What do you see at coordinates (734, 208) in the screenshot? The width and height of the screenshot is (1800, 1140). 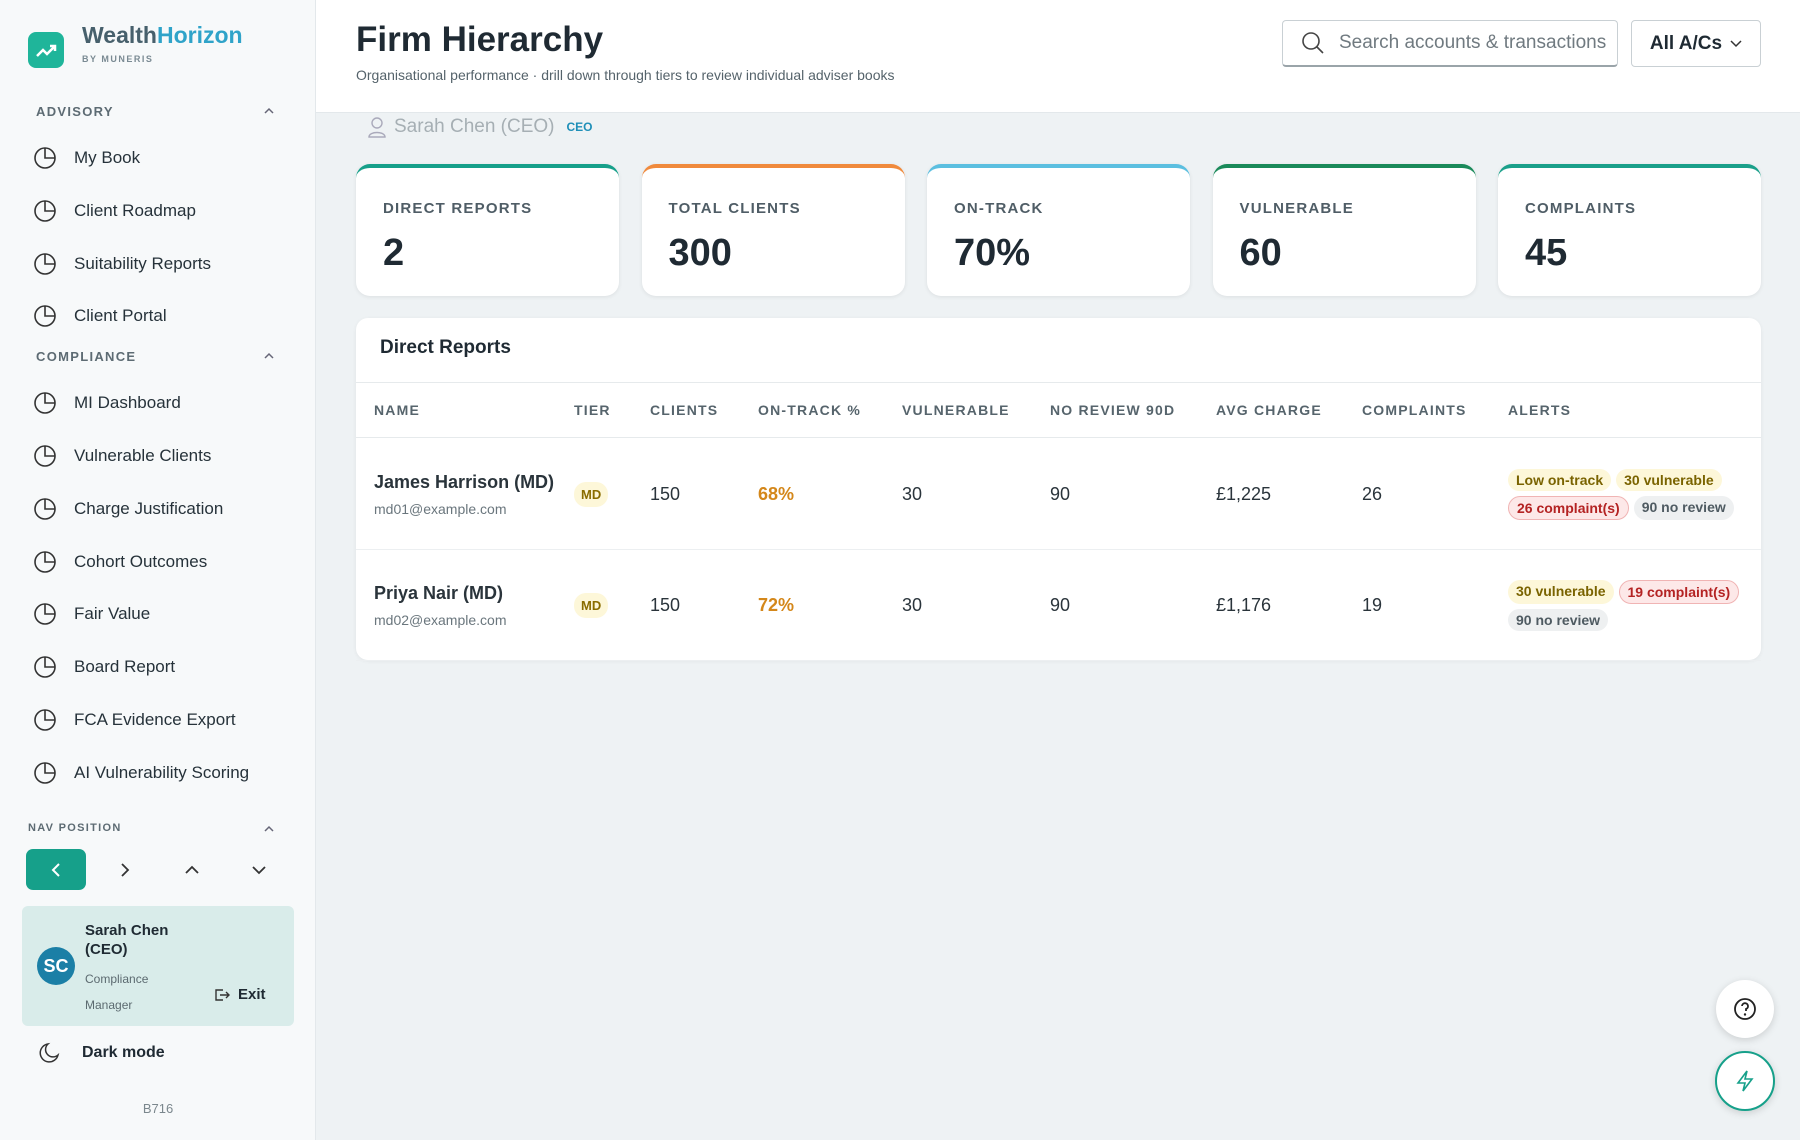 I see `kpi-label: TOTAL CLIENTS` at bounding box center [734, 208].